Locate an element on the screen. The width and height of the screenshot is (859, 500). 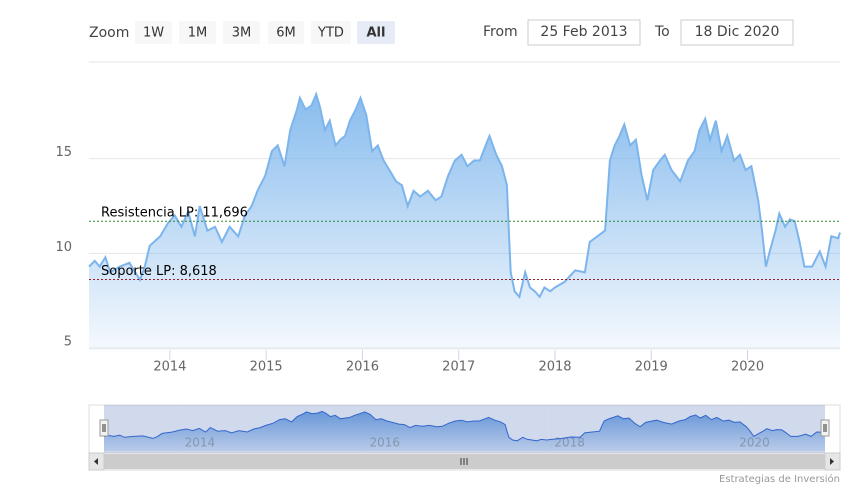
x-tick-label: 2020 is located at coordinates (747, 367).